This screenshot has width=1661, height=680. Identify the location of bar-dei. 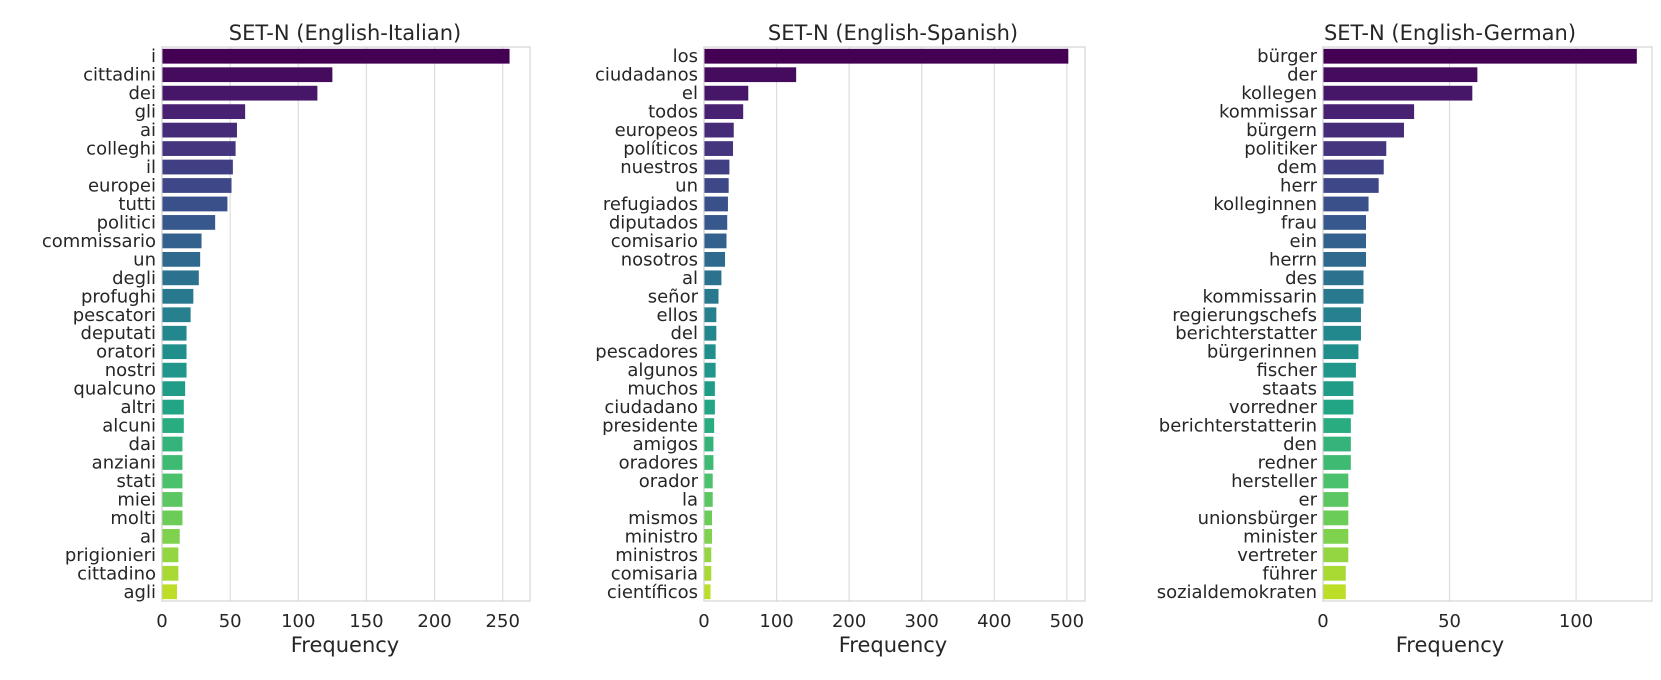
(240, 93).